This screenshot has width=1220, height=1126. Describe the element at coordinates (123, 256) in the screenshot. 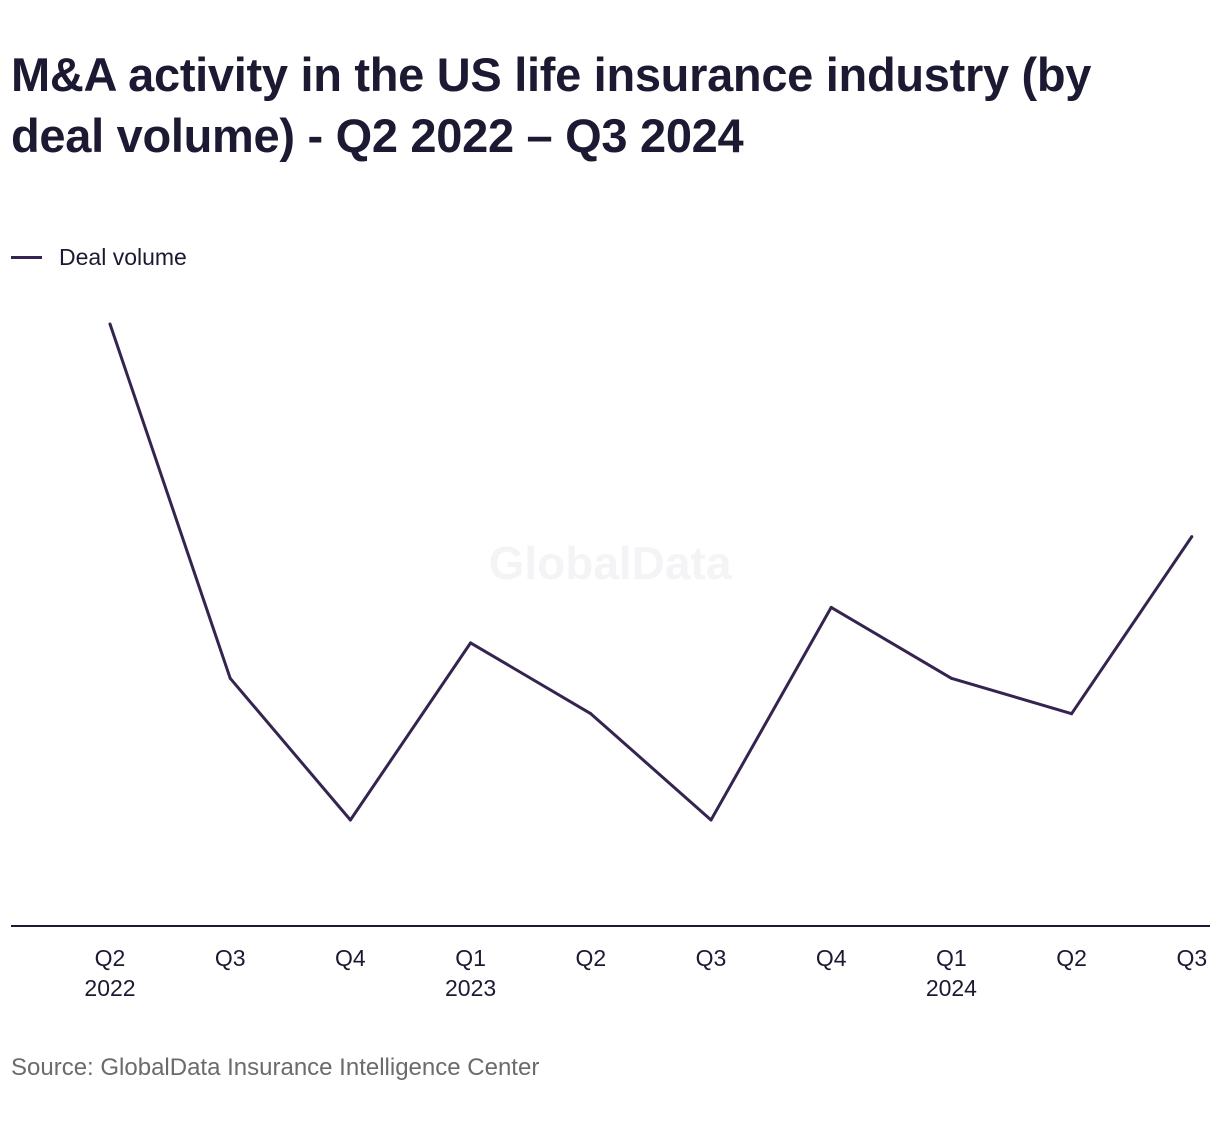

I see `legend-label-deal-volume: Deal volume` at that location.